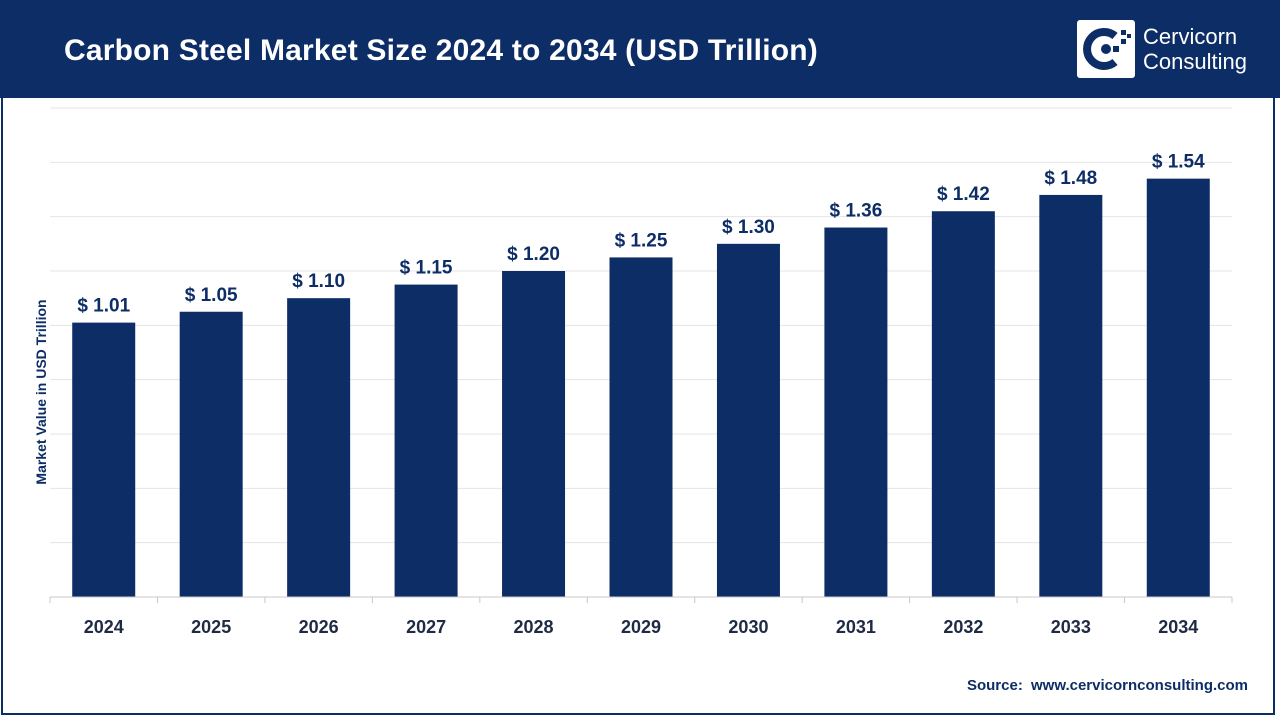 The width and height of the screenshot is (1280, 720). What do you see at coordinates (963, 627) in the screenshot?
I see `x-tick-label: 2032` at bounding box center [963, 627].